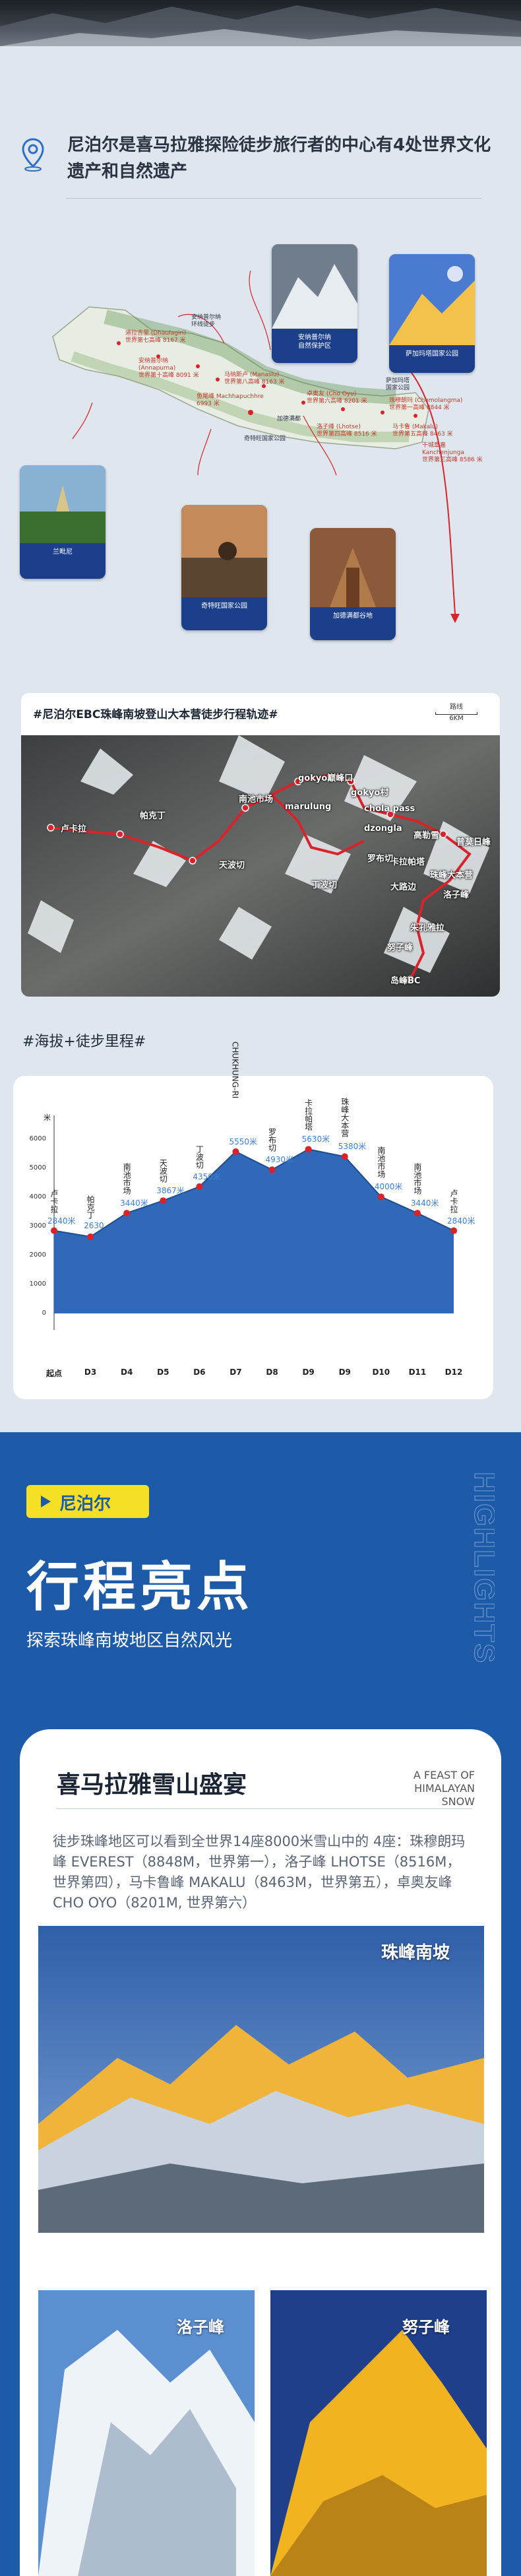  What do you see at coordinates (156, 337) in the screenshot?
I see `map-pin-dhaulagiri: 道拉吉里 (Dhaulagiri) 世界第七高峰 8167 米` at bounding box center [156, 337].